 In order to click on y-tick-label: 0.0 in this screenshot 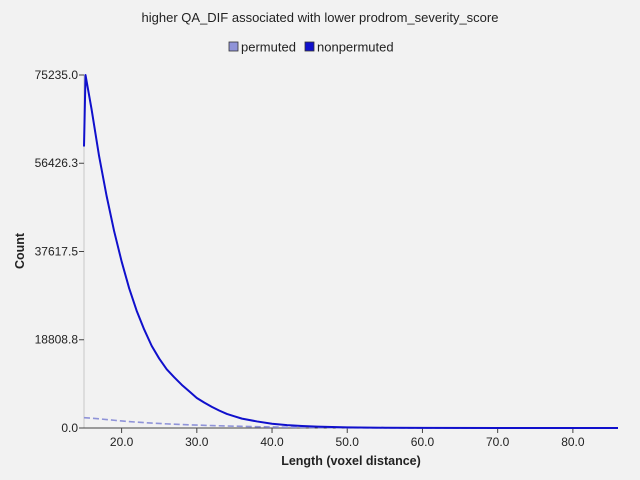, I will do `click(69, 428)`.